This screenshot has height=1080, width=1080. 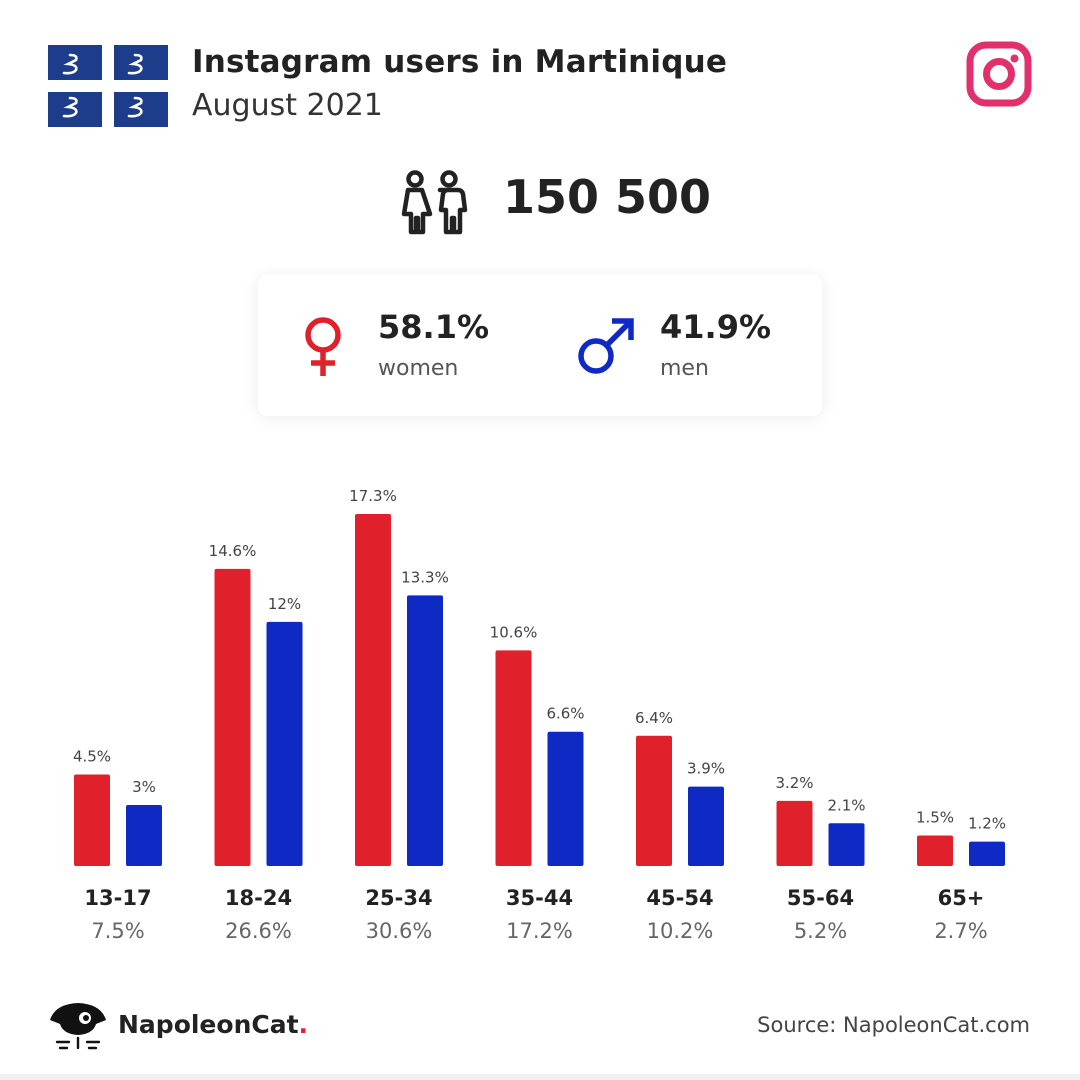 I want to click on bar-label-women-45-54: 6.4%, so click(x=654, y=718).